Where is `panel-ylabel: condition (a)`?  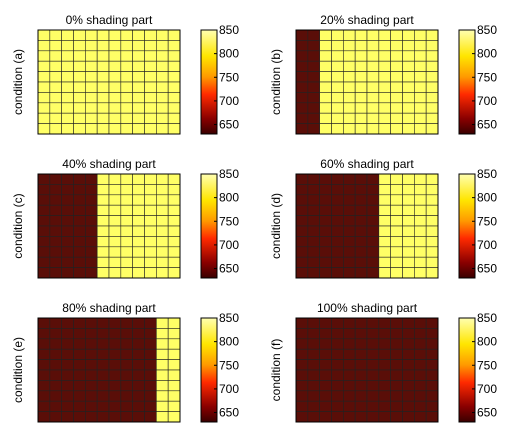 panel-ylabel: condition (a) is located at coordinates (18, 82).